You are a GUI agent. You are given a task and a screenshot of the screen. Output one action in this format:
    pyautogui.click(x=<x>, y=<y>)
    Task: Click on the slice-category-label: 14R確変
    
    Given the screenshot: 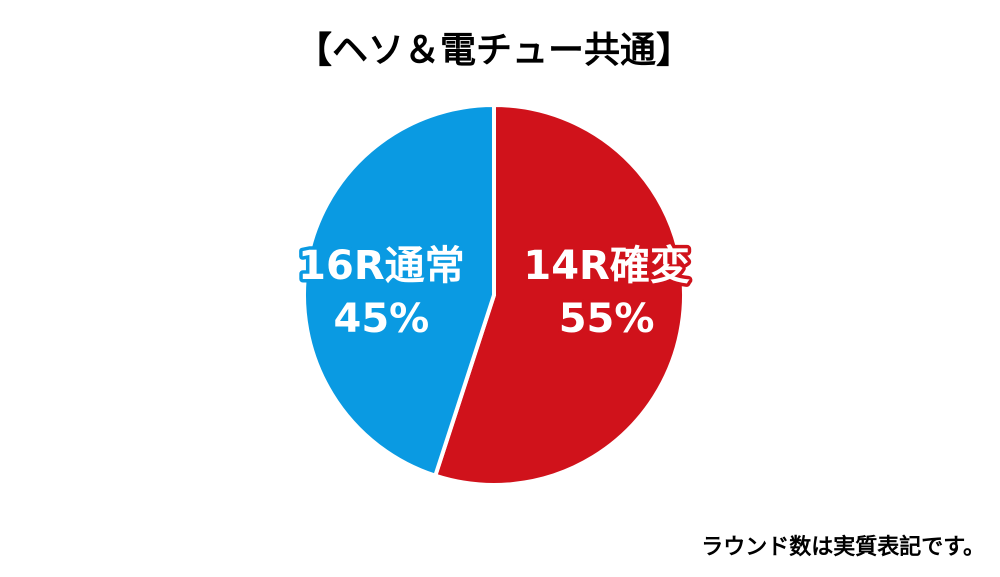 What is the action you would take?
    pyautogui.click(x=606, y=266)
    